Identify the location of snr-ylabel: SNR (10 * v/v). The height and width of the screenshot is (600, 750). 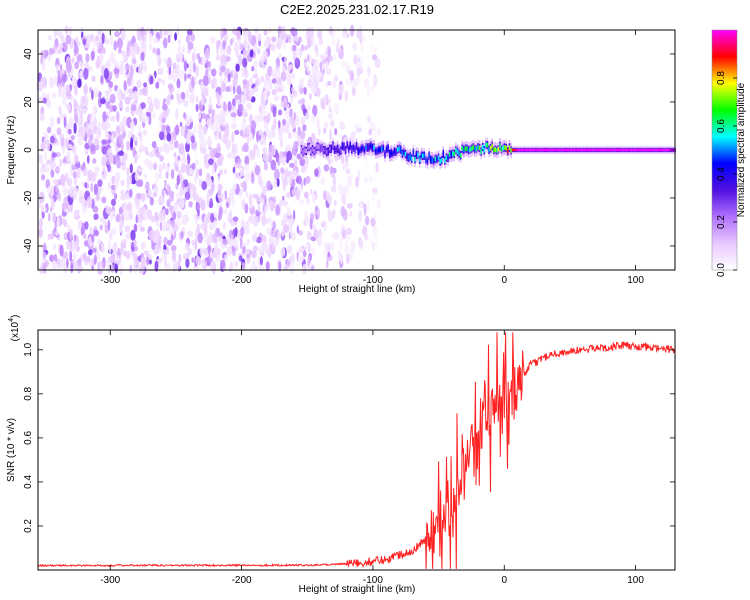
(11, 450).